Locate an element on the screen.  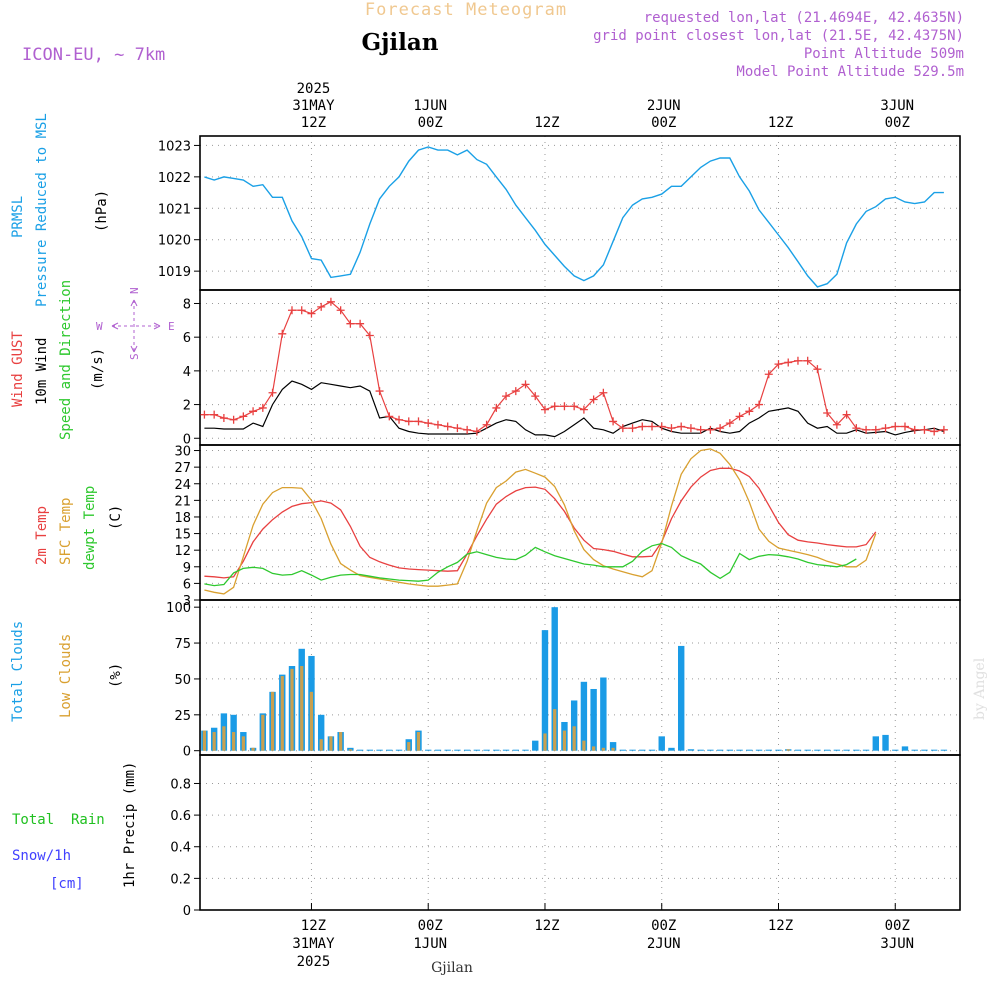
y-tick-label: 1020 is located at coordinates (174, 241).